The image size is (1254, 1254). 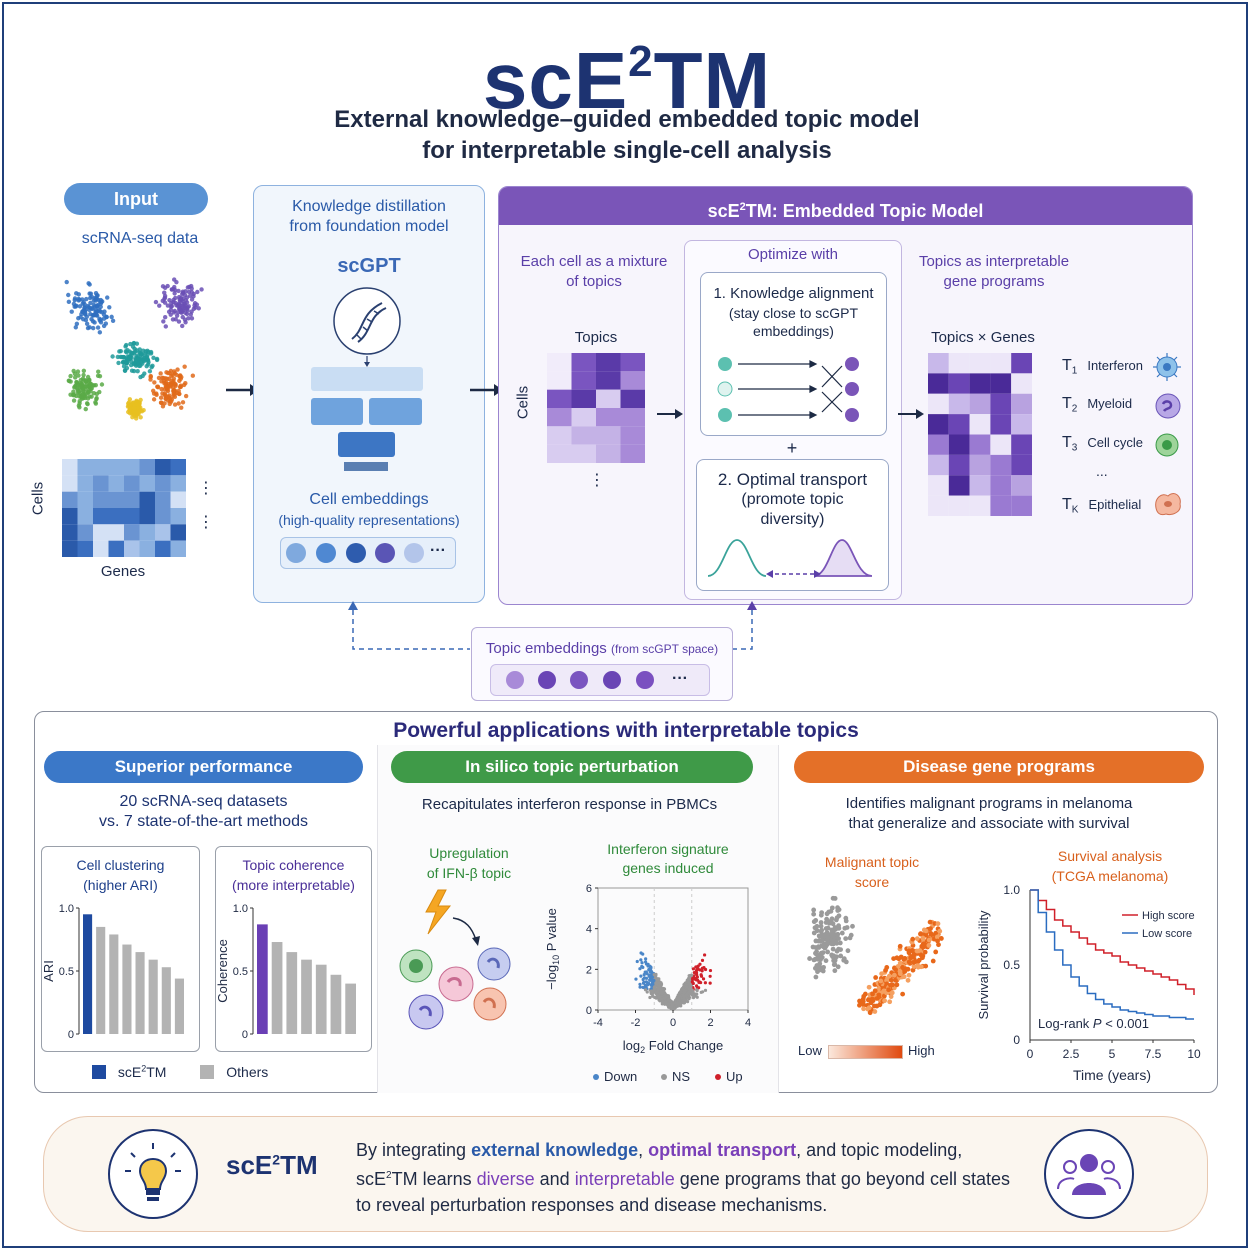 I want to click on malignant-umap, so click(x=875, y=955).